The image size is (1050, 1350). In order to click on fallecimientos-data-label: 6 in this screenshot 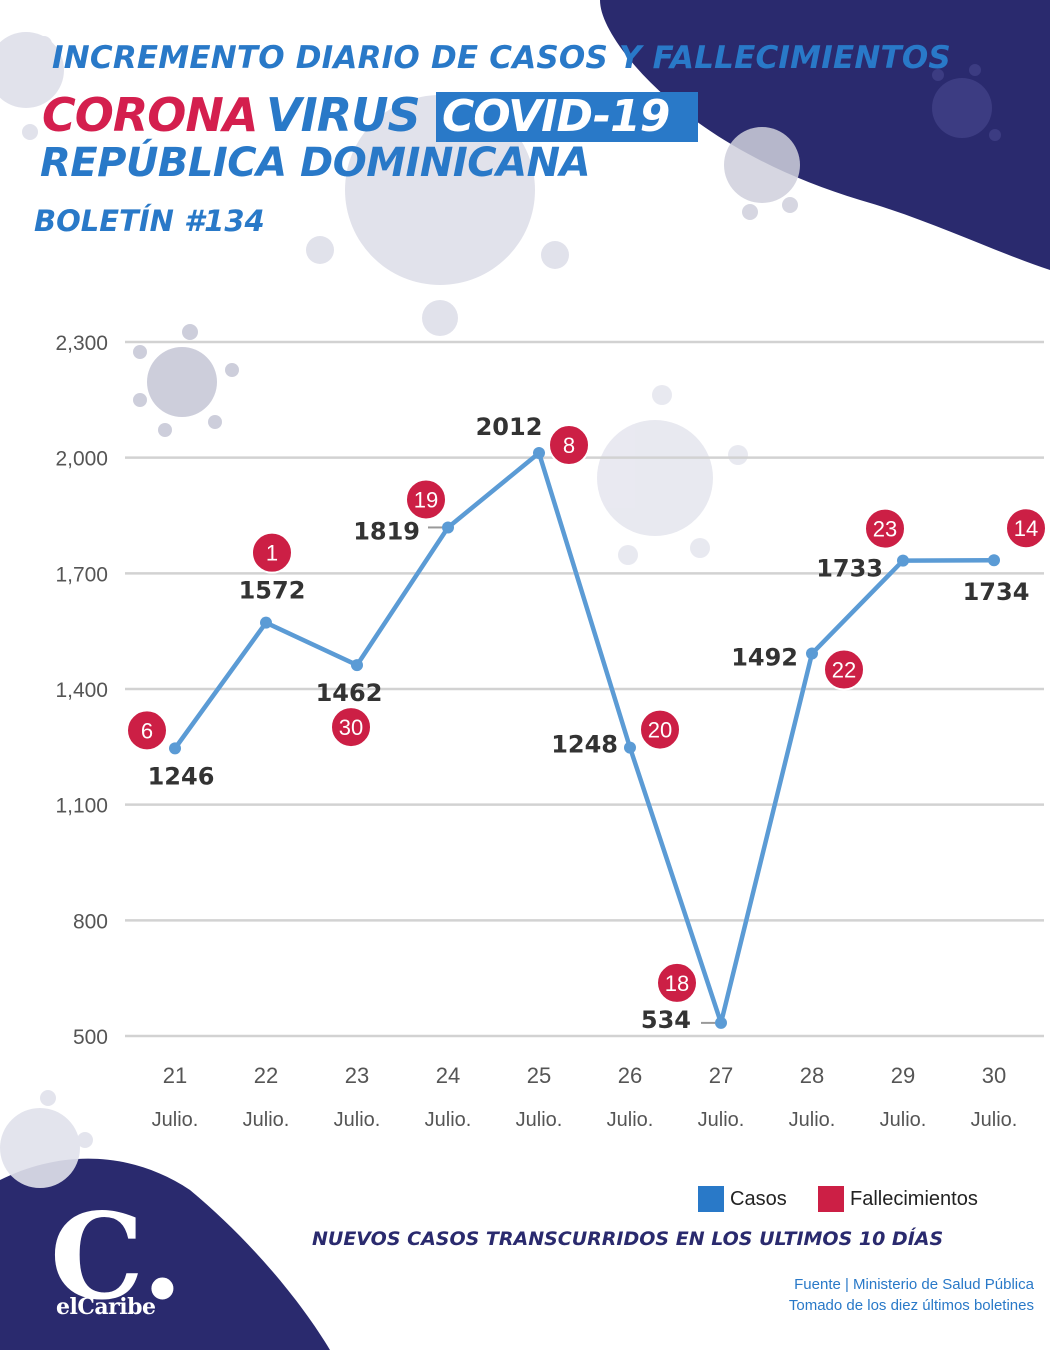, I will do `click(147, 730)`.